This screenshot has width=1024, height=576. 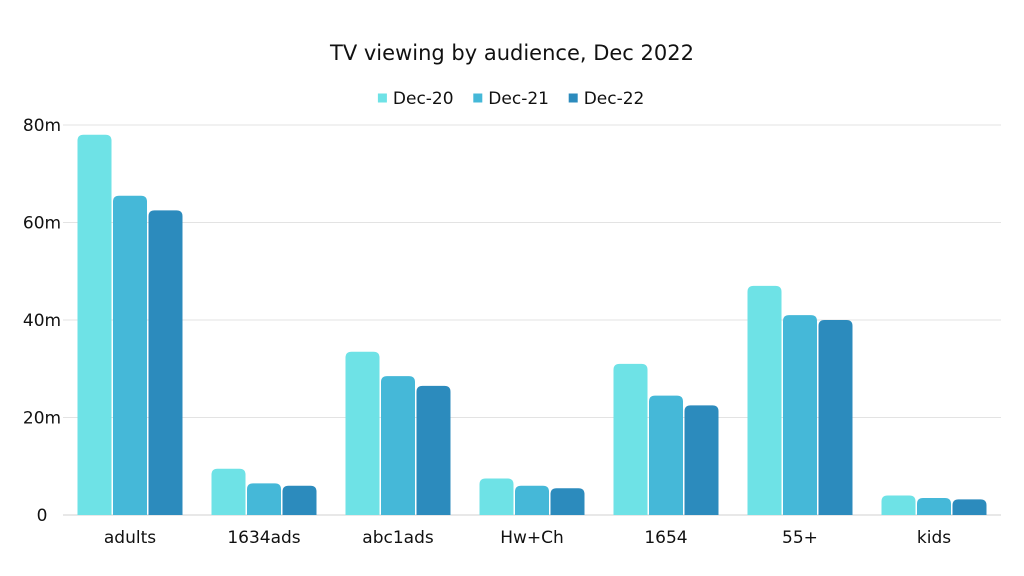 I want to click on legend: Dec-20 Dec-21 Dec-22, so click(x=511, y=99).